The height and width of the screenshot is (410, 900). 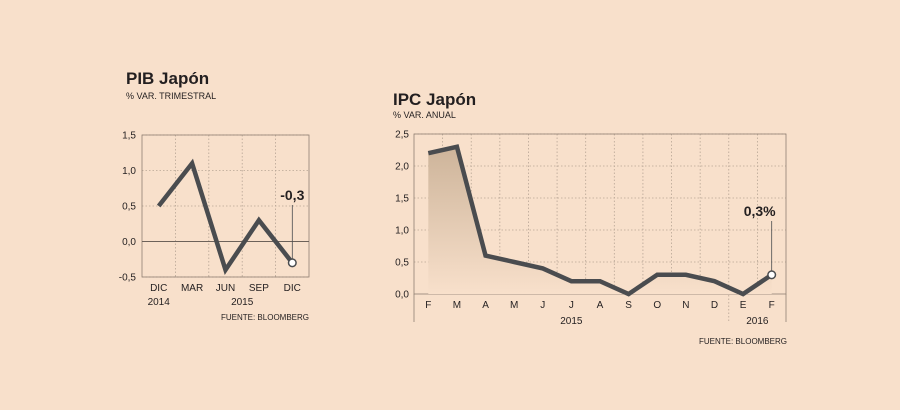 I want to click on last-value-callout: -0,3, so click(x=292, y=195).